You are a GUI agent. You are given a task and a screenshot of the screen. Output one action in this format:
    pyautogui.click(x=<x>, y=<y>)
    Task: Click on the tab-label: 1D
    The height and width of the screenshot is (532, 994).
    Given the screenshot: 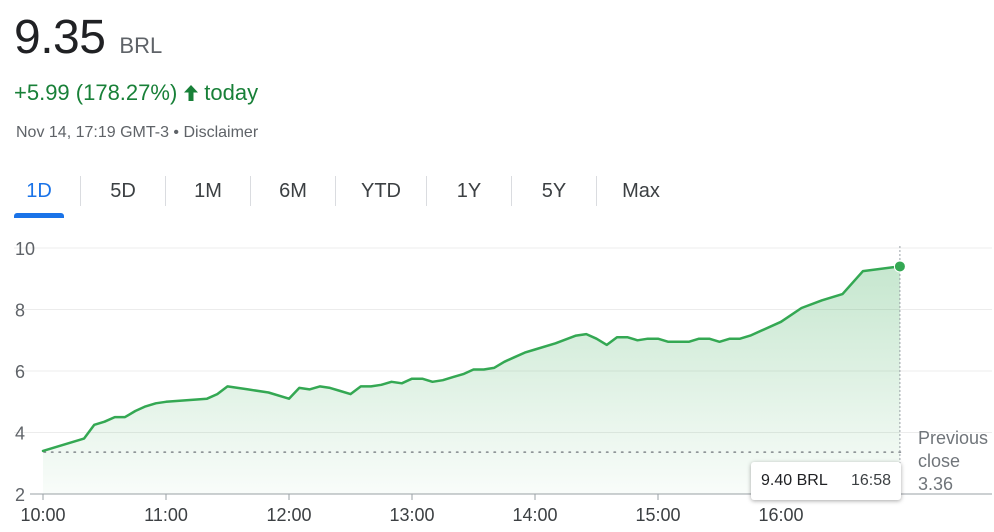 What is the action you would take?
    pyautogui.click(x=39, y=190)
    